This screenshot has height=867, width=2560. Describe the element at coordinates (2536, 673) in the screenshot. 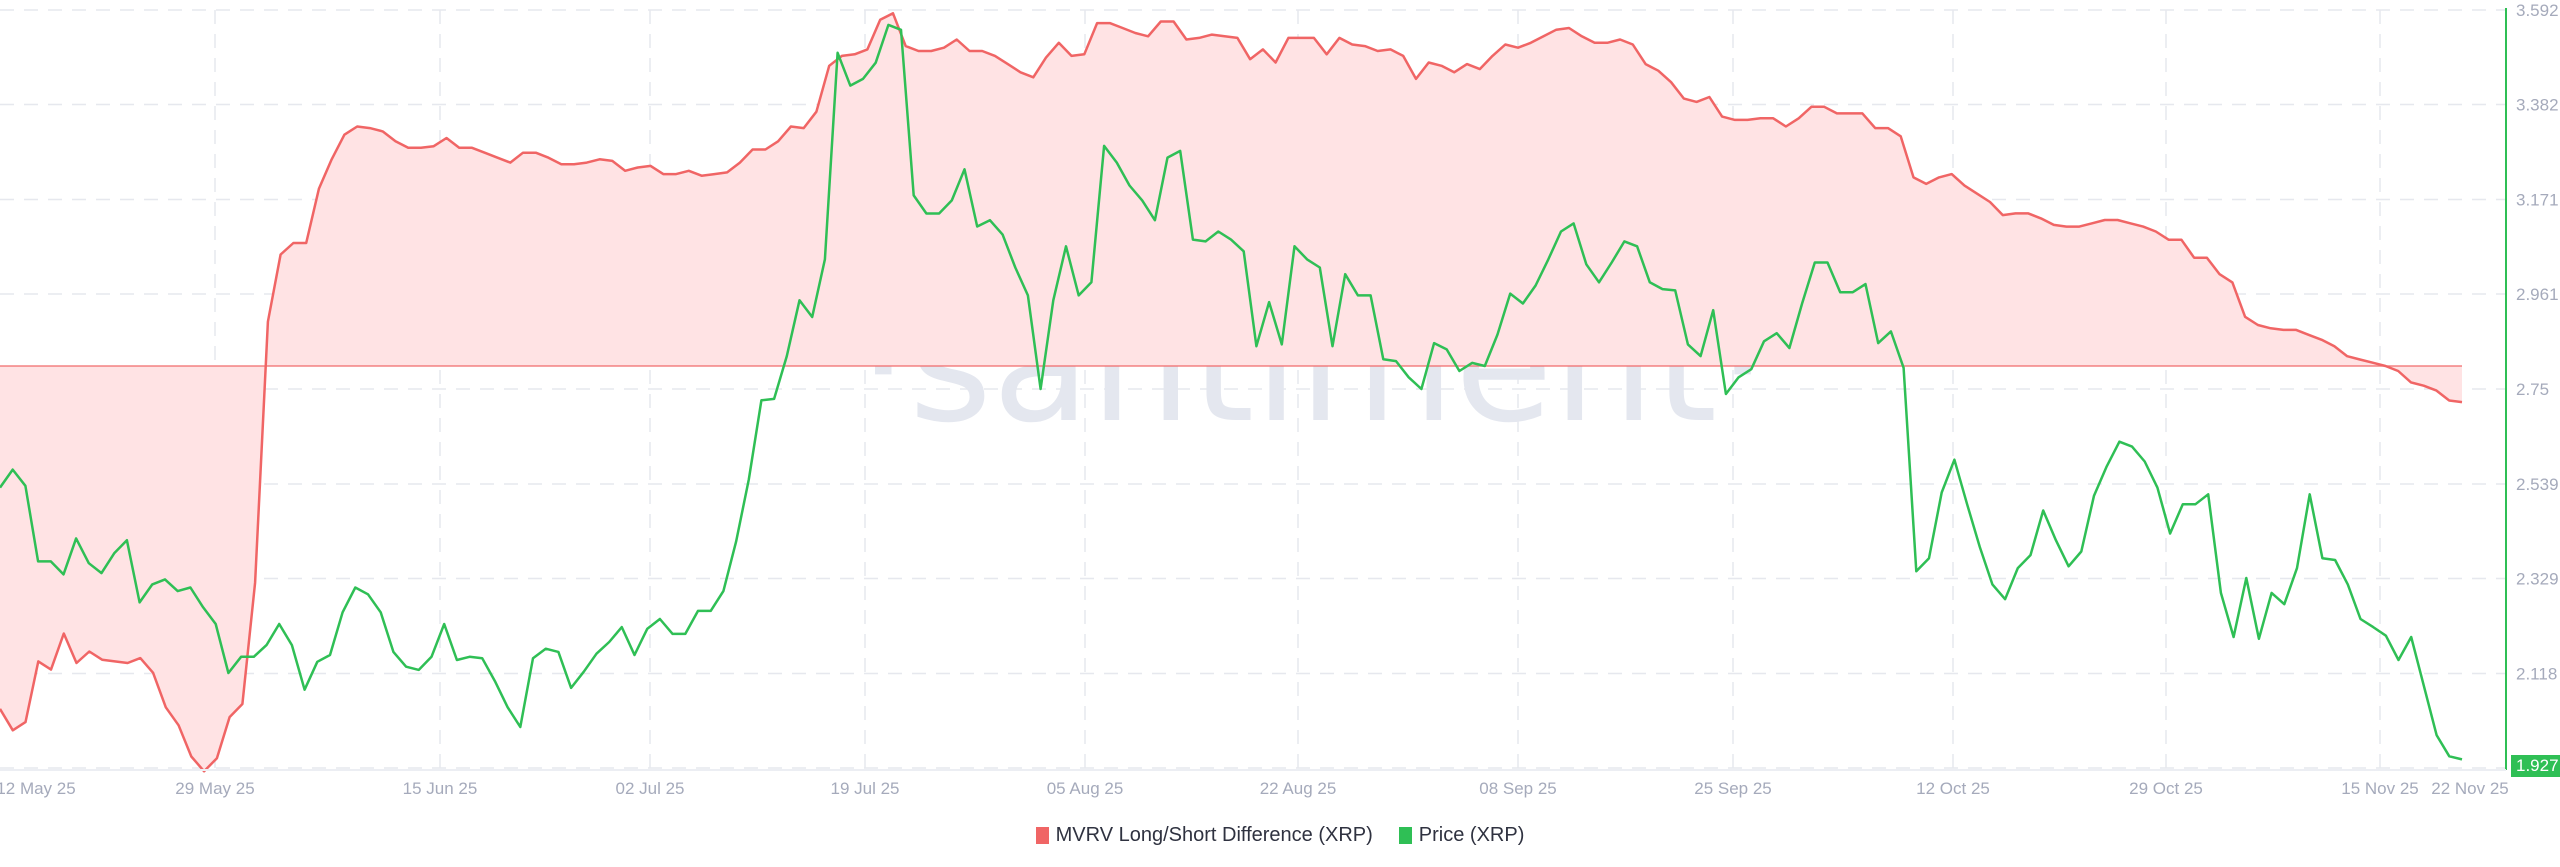

I see `price-tick-label: 2.118` at that location.